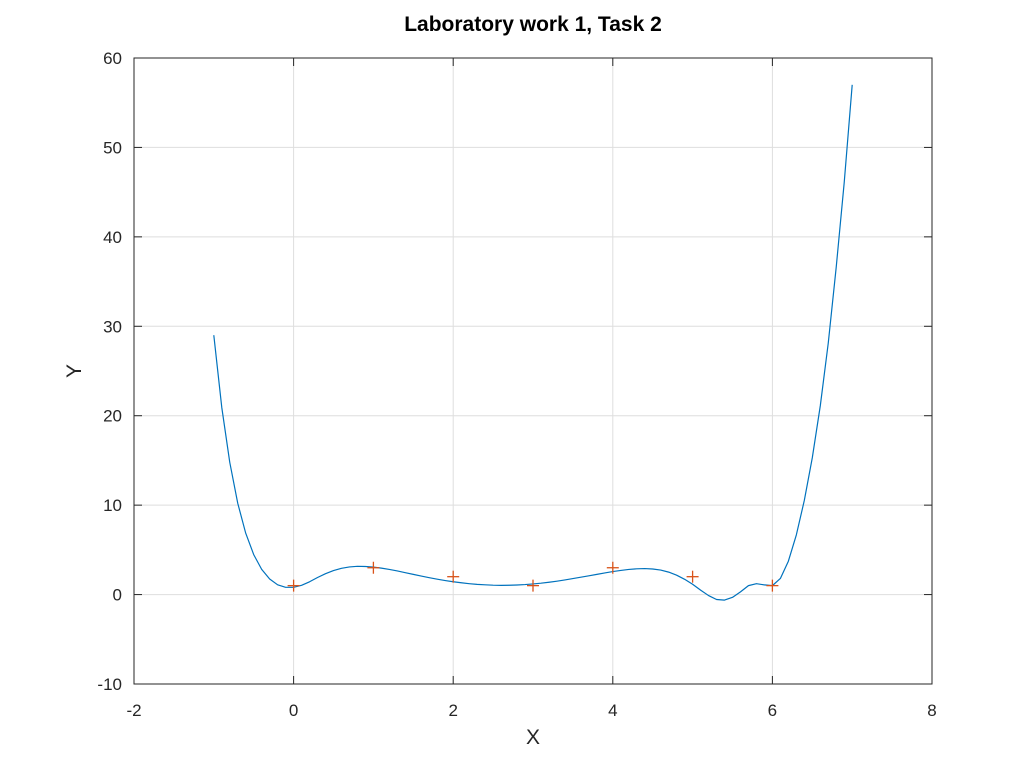  What do you see at coordinates (533, 24) in the screenshot?
I see `chart-title: Laboratory work 1, Task 2` at bounding box center [533, 24].